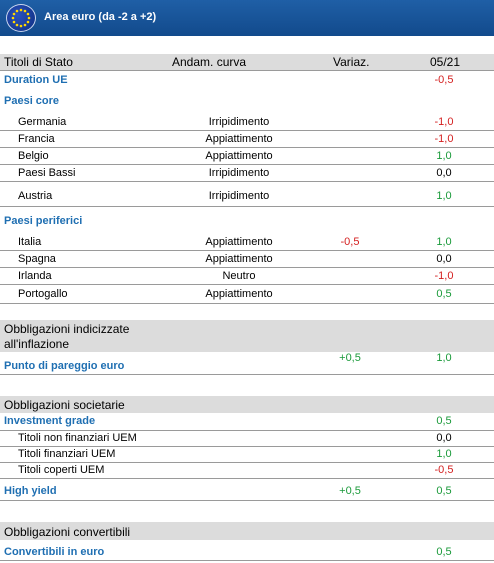 This screenshot has height=563, width=494. I want to click on inflation-value: 1,0, so click(444, 358).